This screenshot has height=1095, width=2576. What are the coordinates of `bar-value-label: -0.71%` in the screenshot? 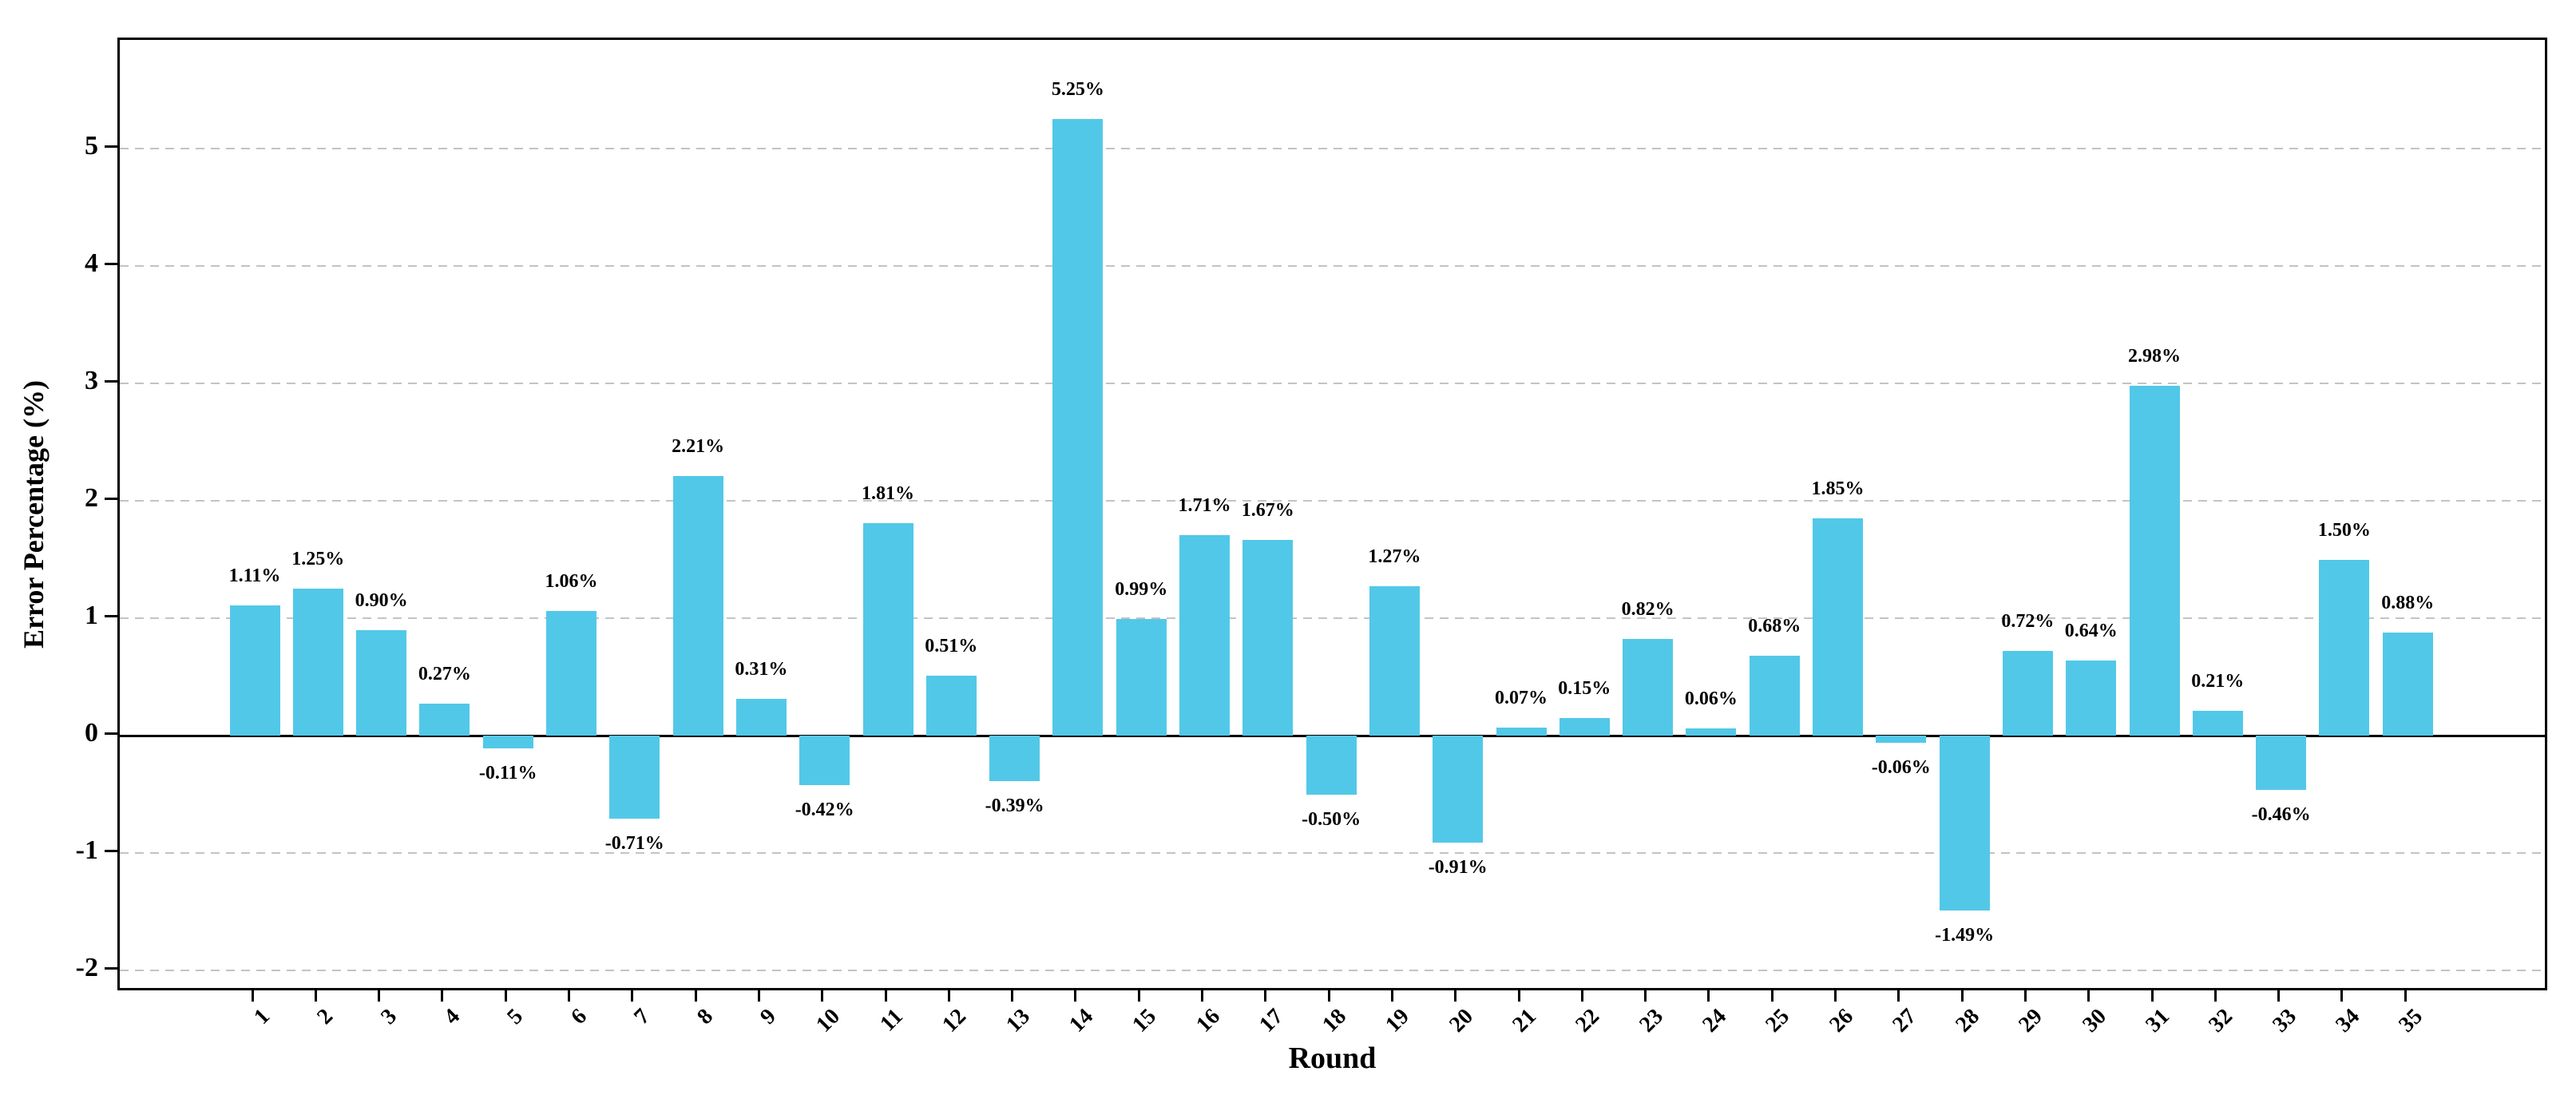 It's located at (634, 844).